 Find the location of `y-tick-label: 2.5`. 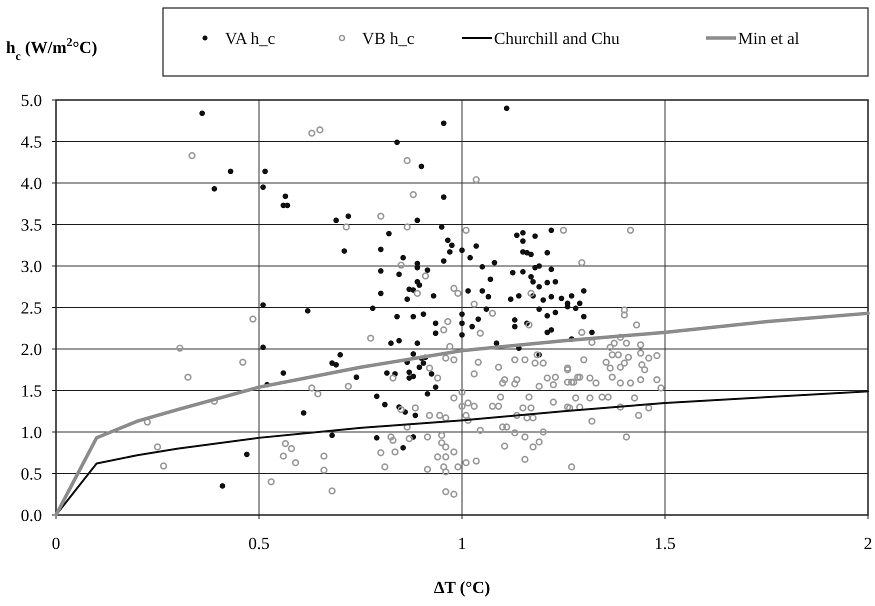

y-tick-label: 2.5 is located at coordinates (31, 308).